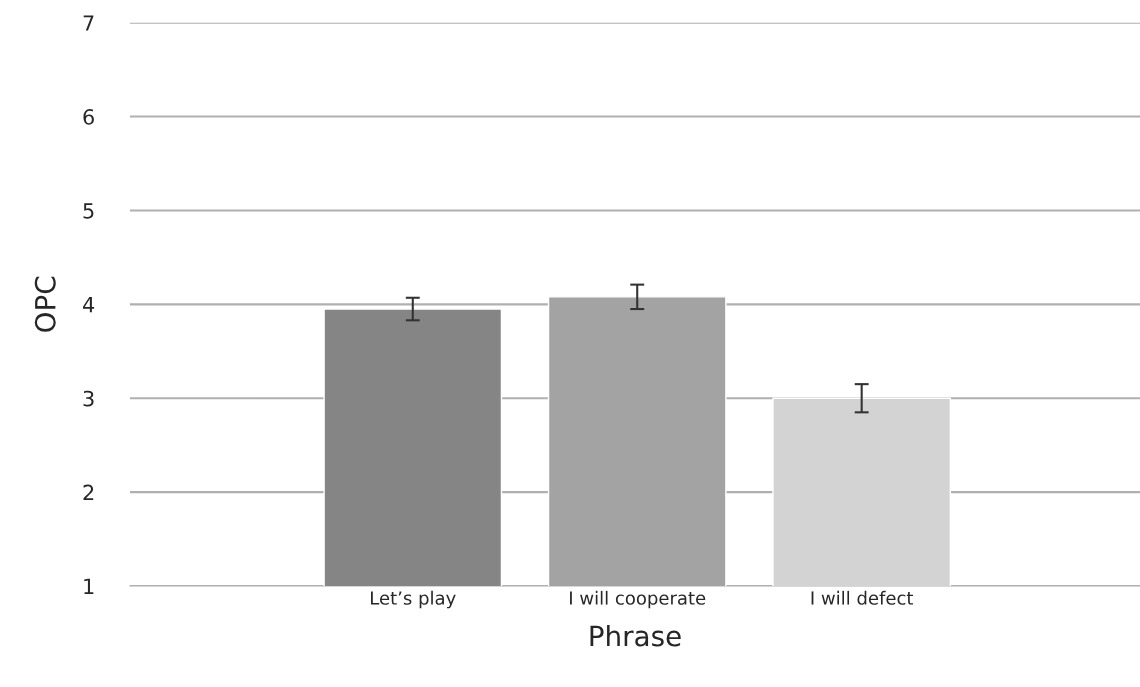 Image resolution: width=1140 pixels, height=687 pixels. I want to click on x-tick-label: I will defect, so click(862, 597).